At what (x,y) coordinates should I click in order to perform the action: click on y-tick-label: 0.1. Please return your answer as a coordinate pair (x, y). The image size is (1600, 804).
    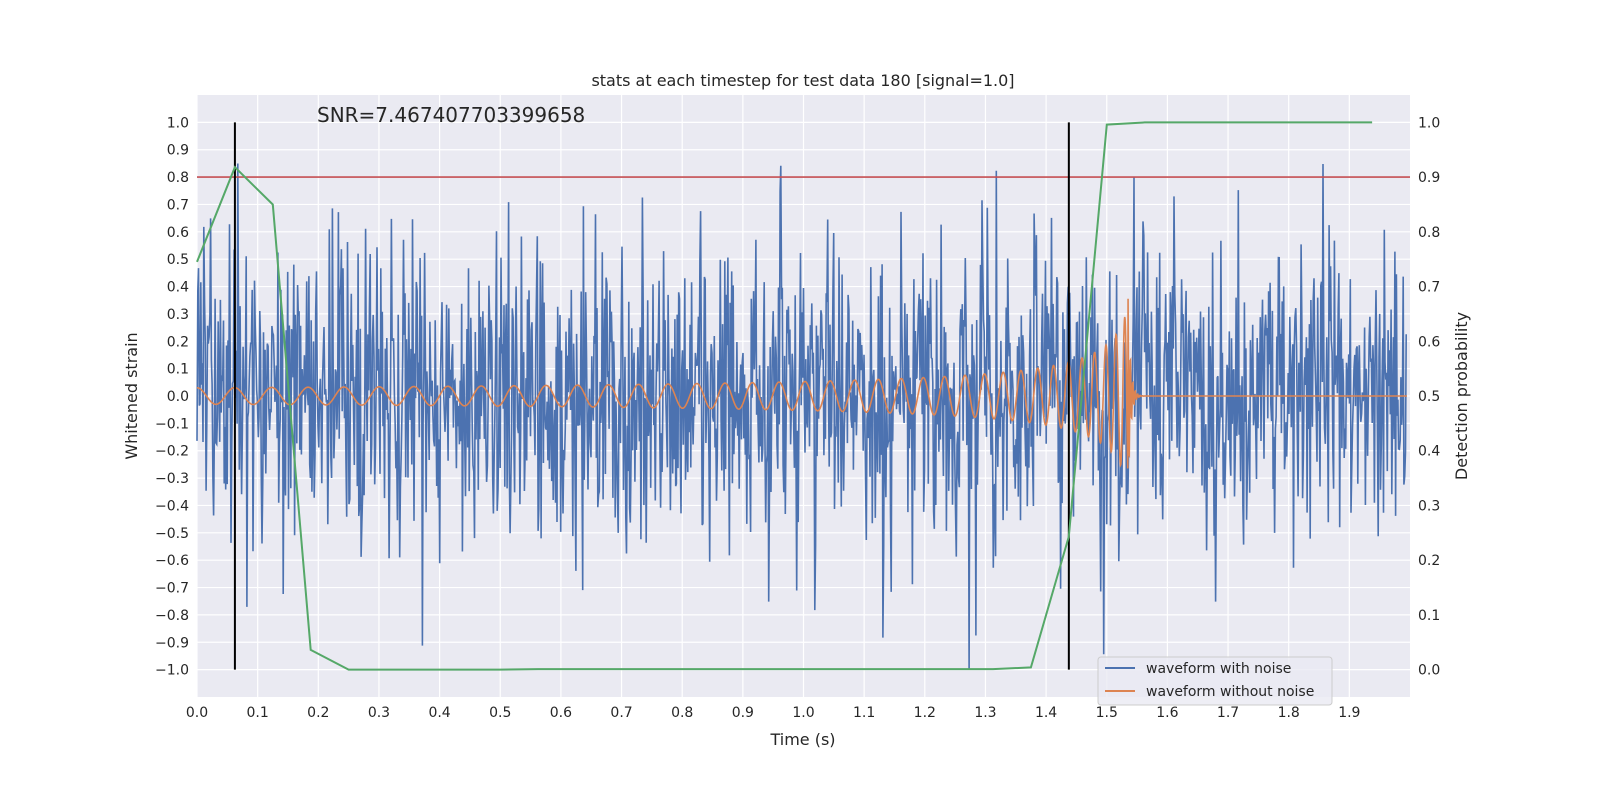
    Looking at the image, I should click on (178, 370).